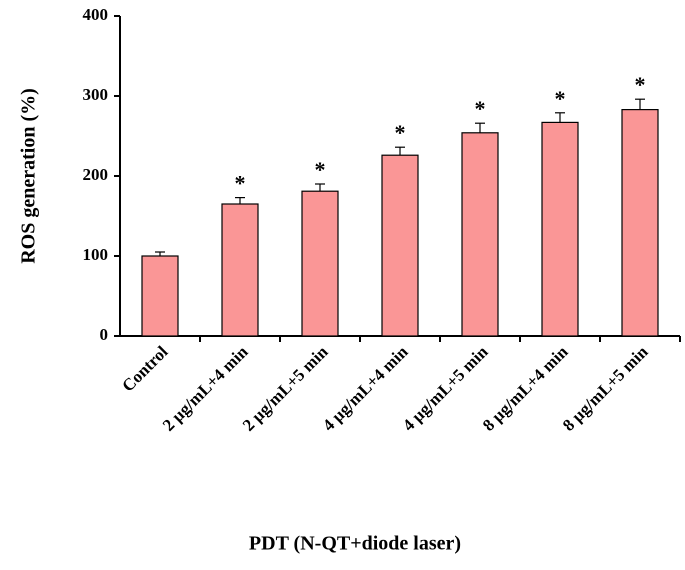 The width and height of the screenshot is (685, 570). What do you see at coordinates (104, 334) in the screenshot?
I see `y-tick-label: 0` at bounding box center [104, 334].